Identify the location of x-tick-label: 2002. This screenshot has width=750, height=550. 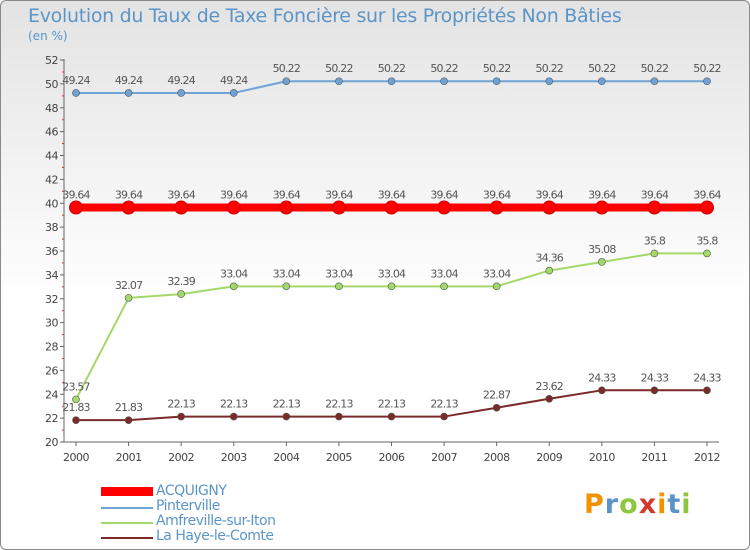
(181, 457).